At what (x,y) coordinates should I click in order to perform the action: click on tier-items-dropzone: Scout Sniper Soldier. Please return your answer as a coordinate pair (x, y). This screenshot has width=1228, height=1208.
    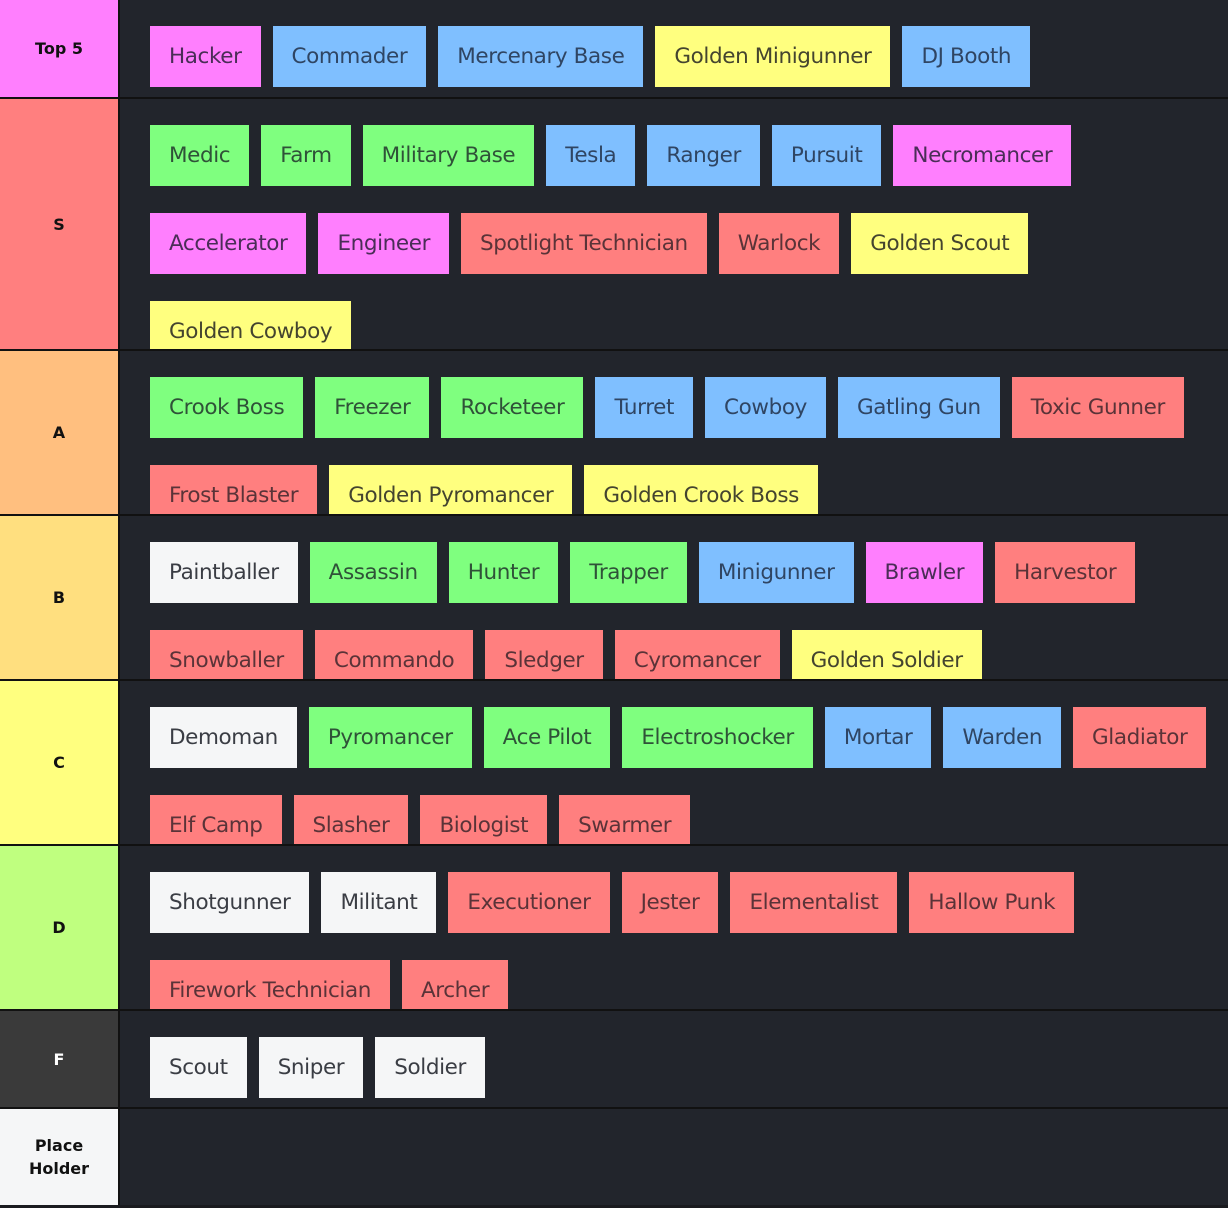
    Looking at the image, I should click on (674, 1059).